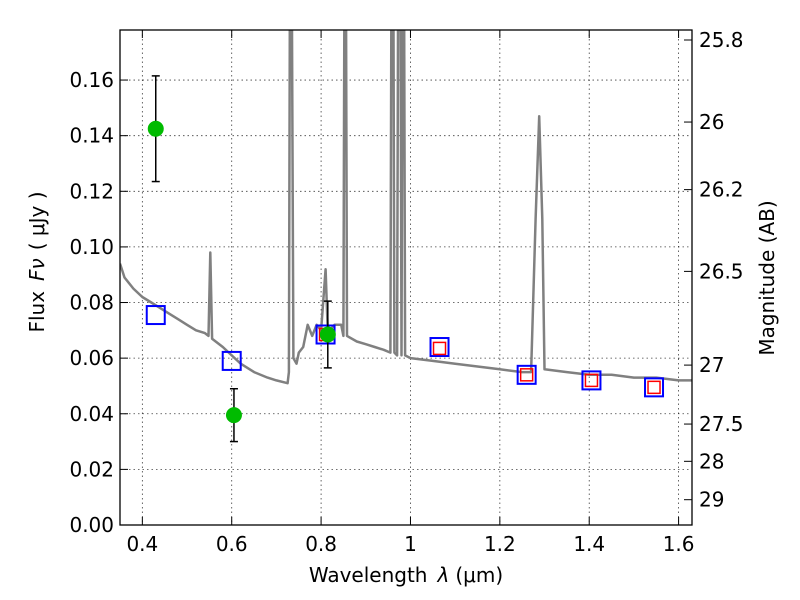 The height and width of the screenshot is (600, 800). What do you see at coordinates (37, 220) in the screenshot?
I see `y-axis-unit: ( μJy )` at bounding box center [37, 220].